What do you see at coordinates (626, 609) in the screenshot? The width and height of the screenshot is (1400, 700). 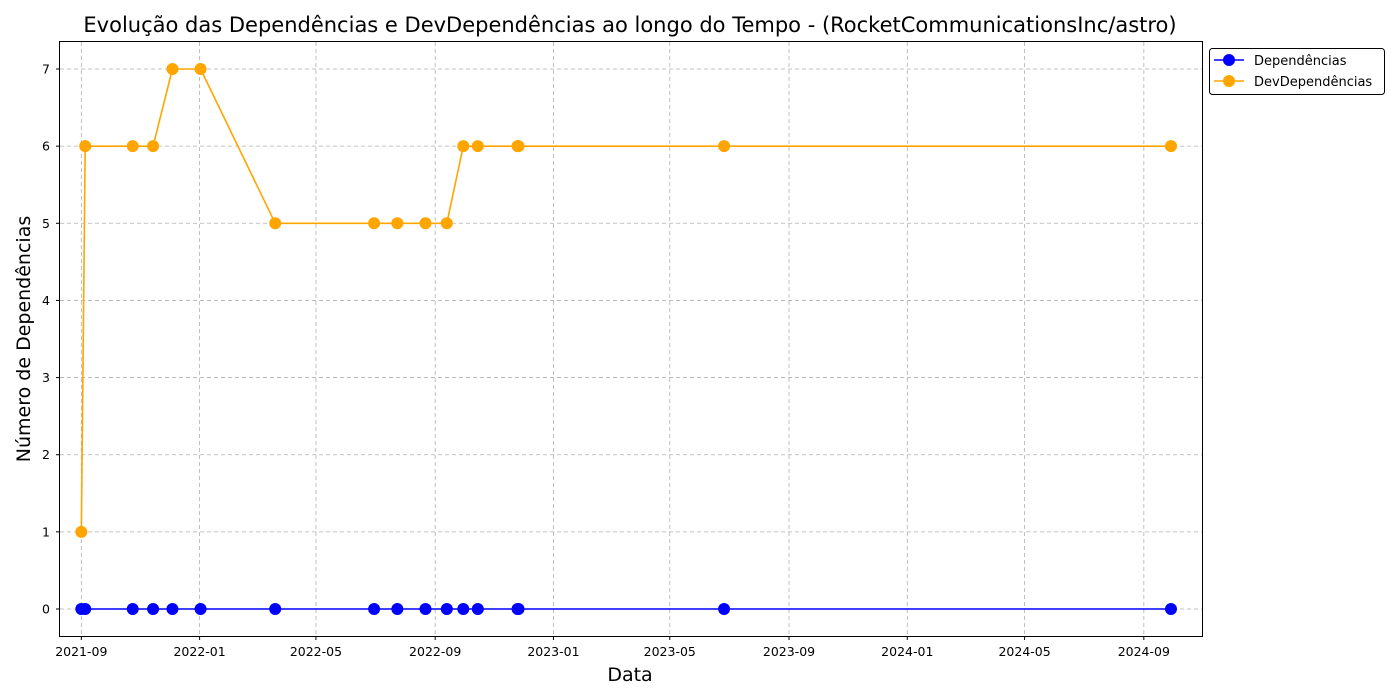 I see `series-dependencias` at bounding box center [626, 609].